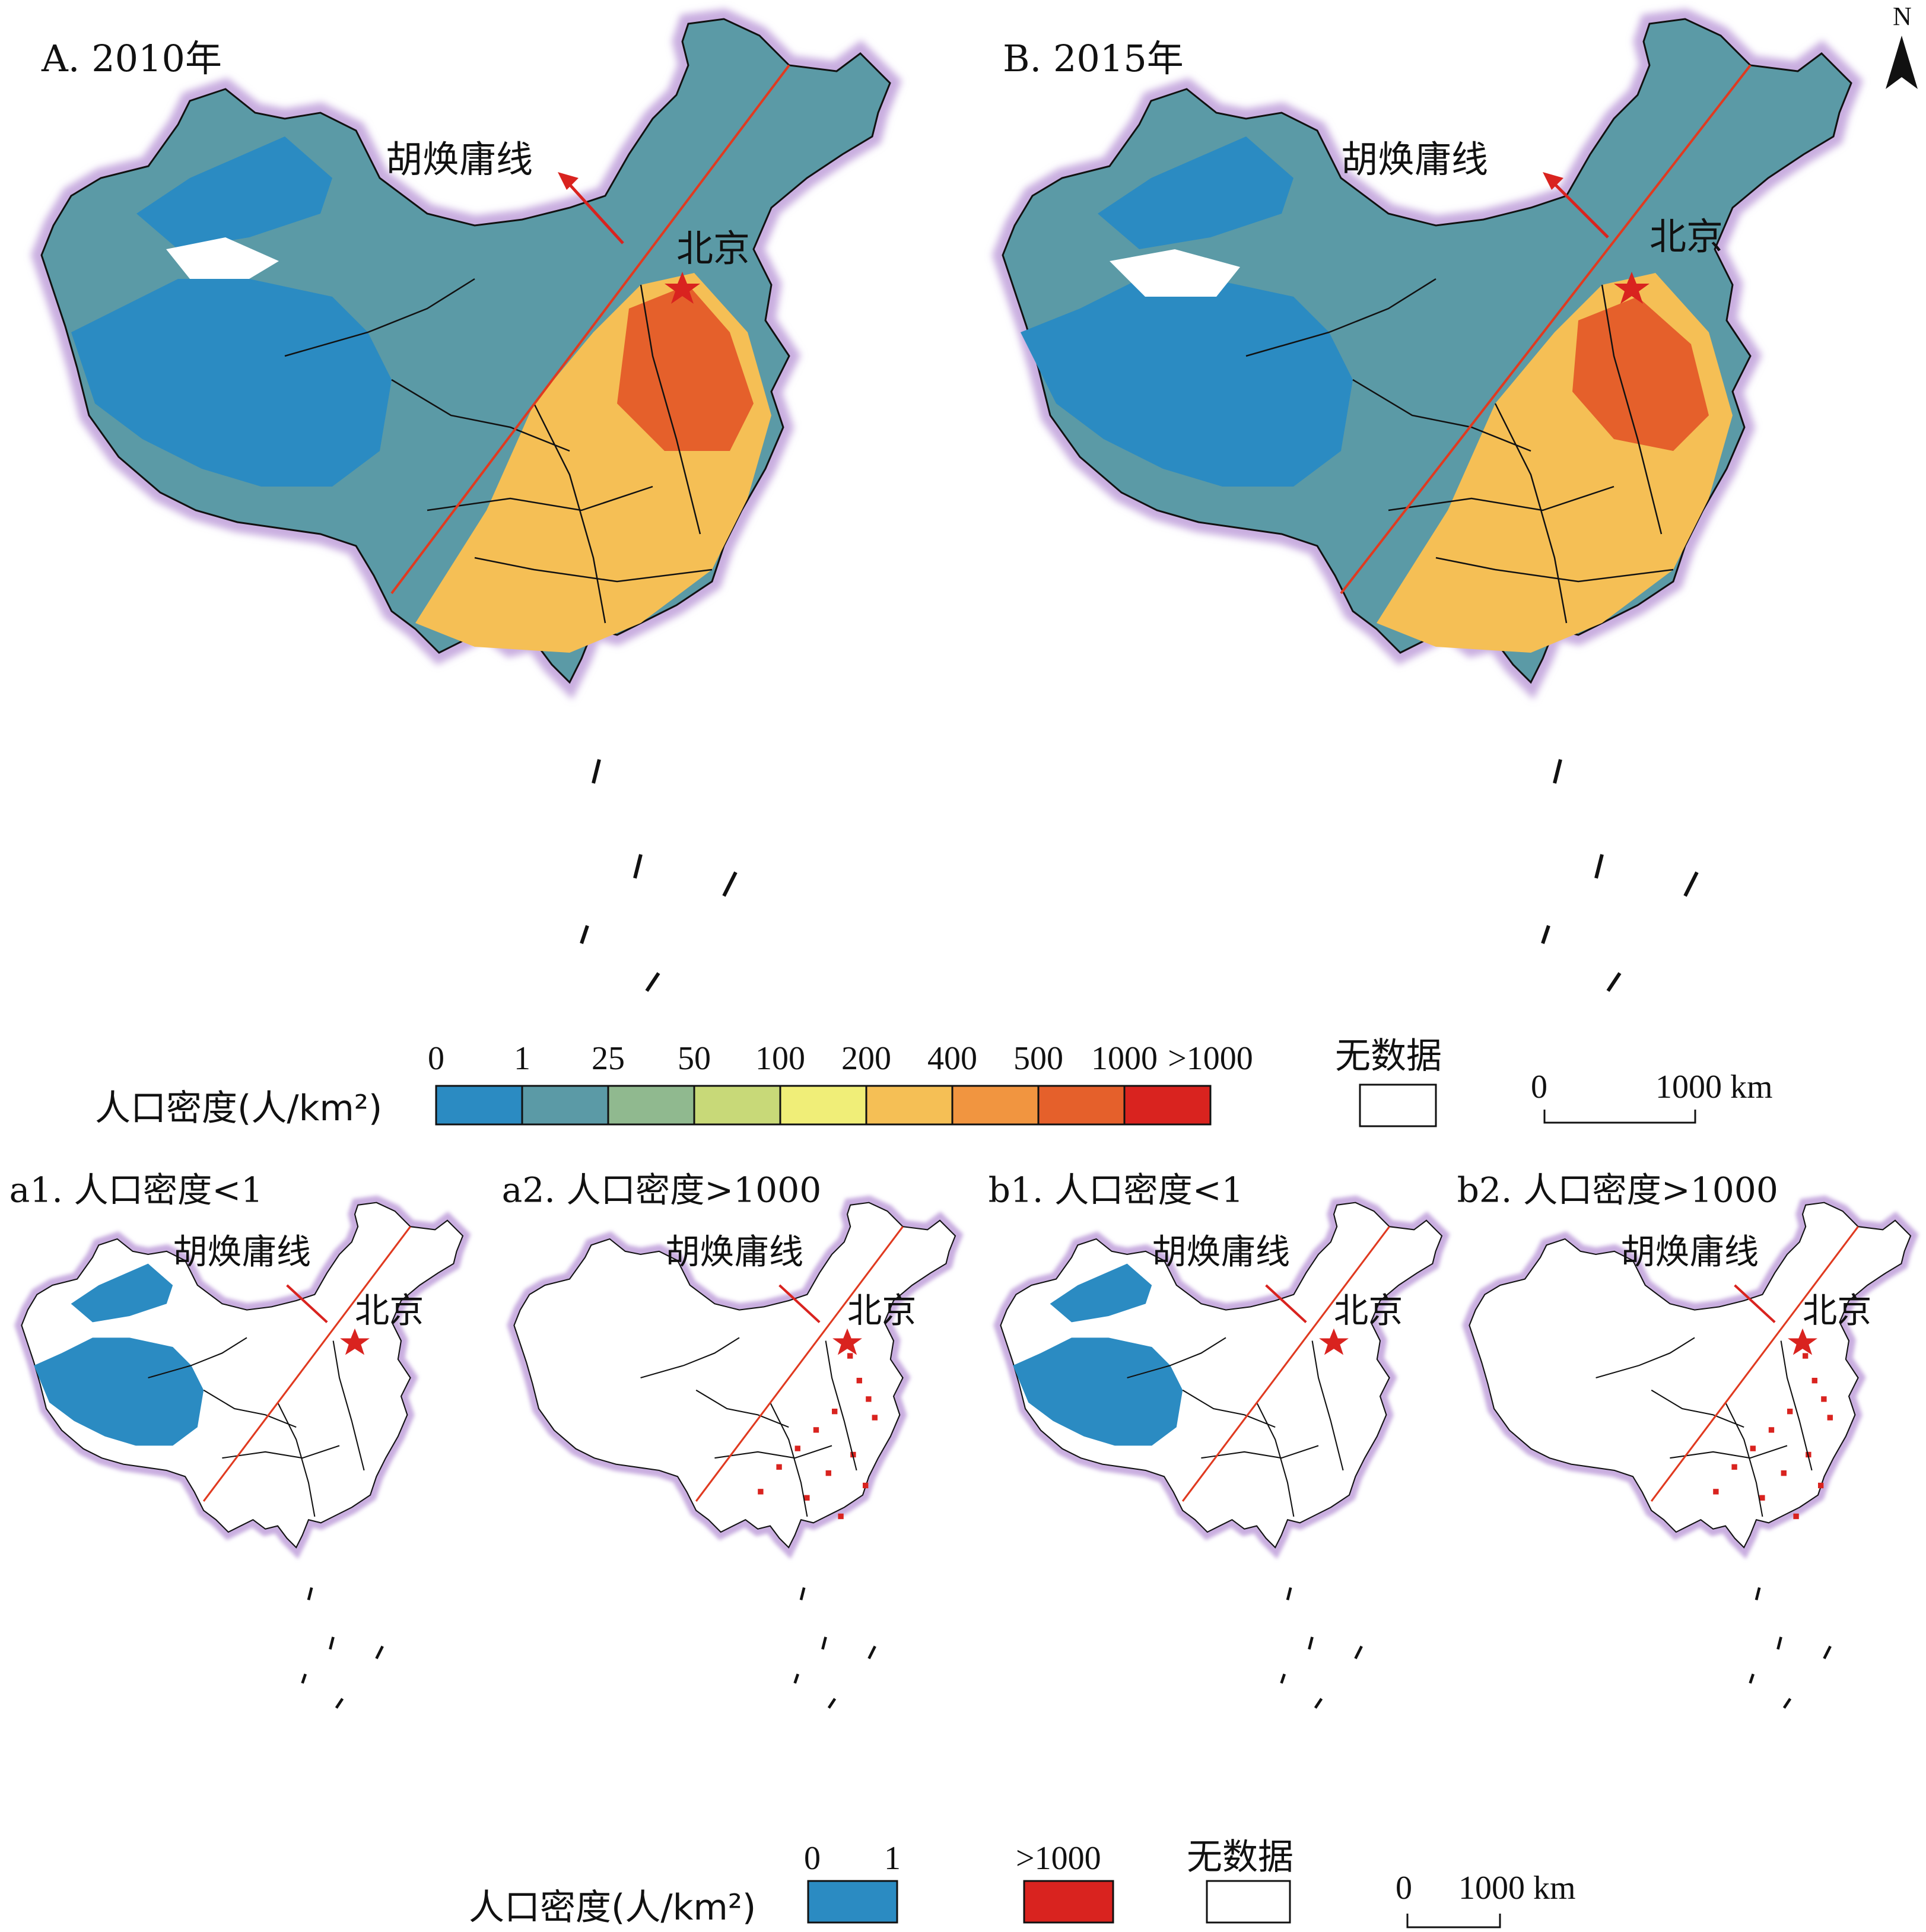  Describe the element at coordinates (952, 1058) in the screenshot. I see `legend-tick-6: 400` at that location.